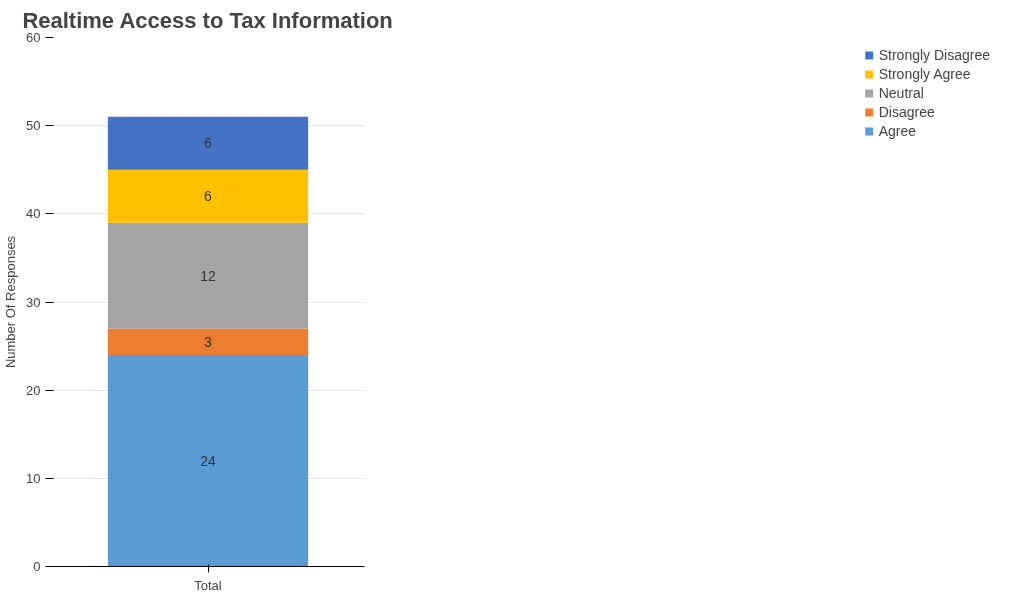 The height and width of the screenshot is (607, 1012). I want to click on y-tick-label: 0, so click(37, 566).